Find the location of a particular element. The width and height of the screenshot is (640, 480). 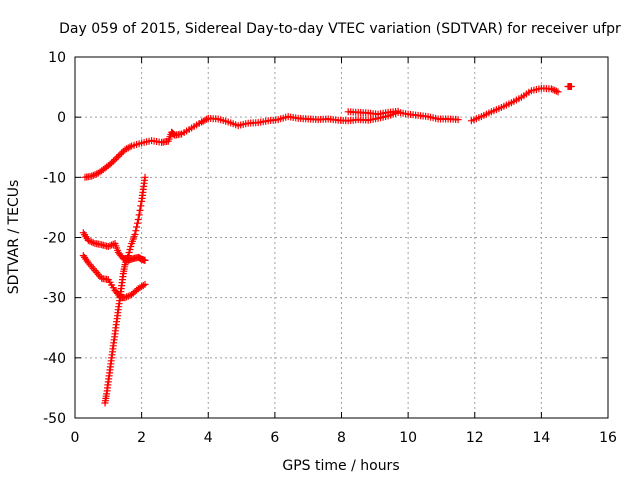

x-axis-label: GPS time / hours is located at coordinates (340, 466).